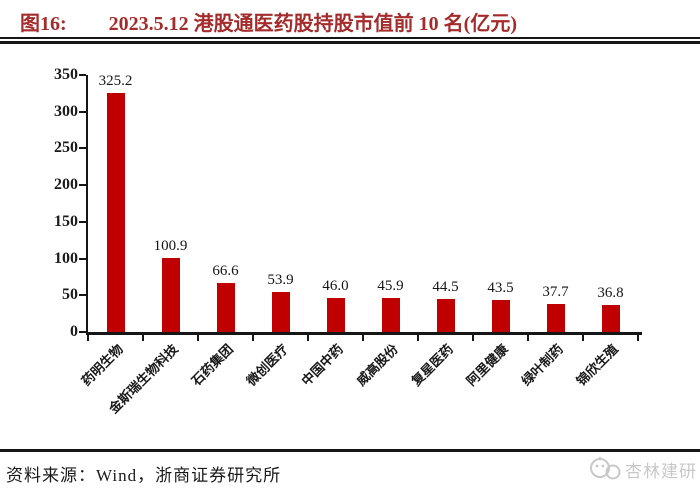 This screenshot has height=498, width=700. I want to click on bar-value-label: 100.9, so click(170, 245).